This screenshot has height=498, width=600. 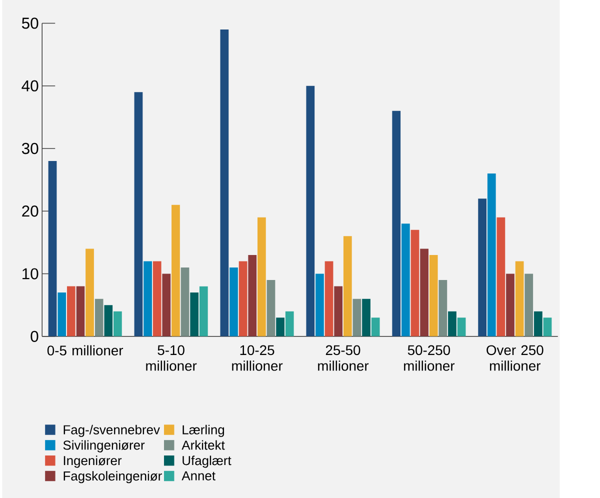 I want to click on legend-label: Sivilingeniører, so click(x=104, y=446).